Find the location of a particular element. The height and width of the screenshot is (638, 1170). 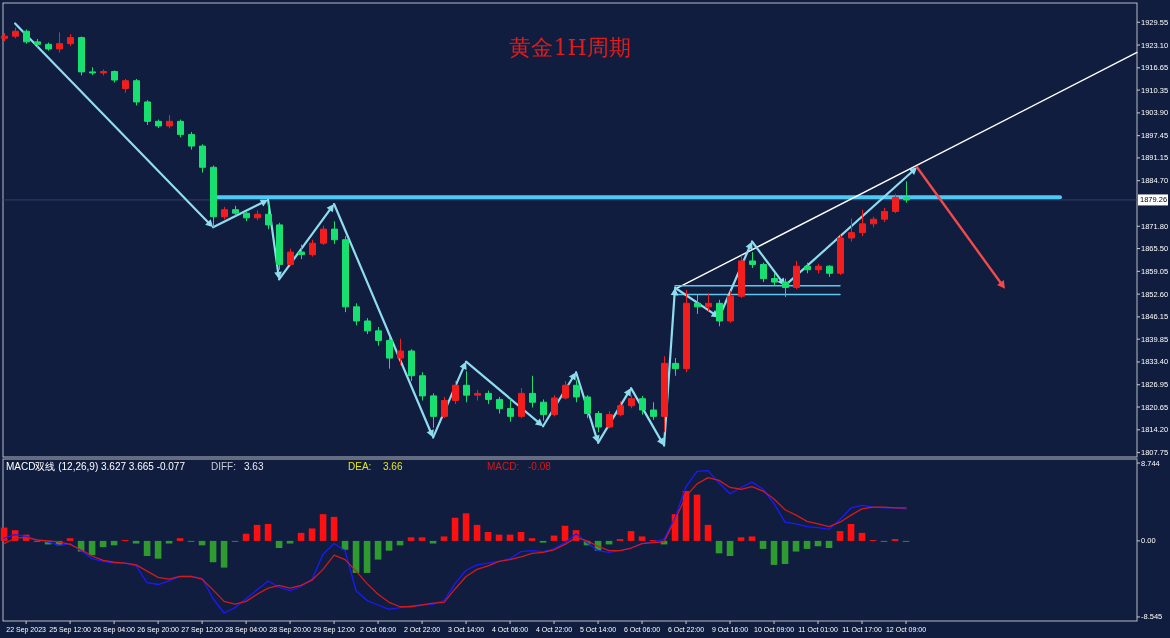

annotation: DIFF: is located at coordinates (223, 466).